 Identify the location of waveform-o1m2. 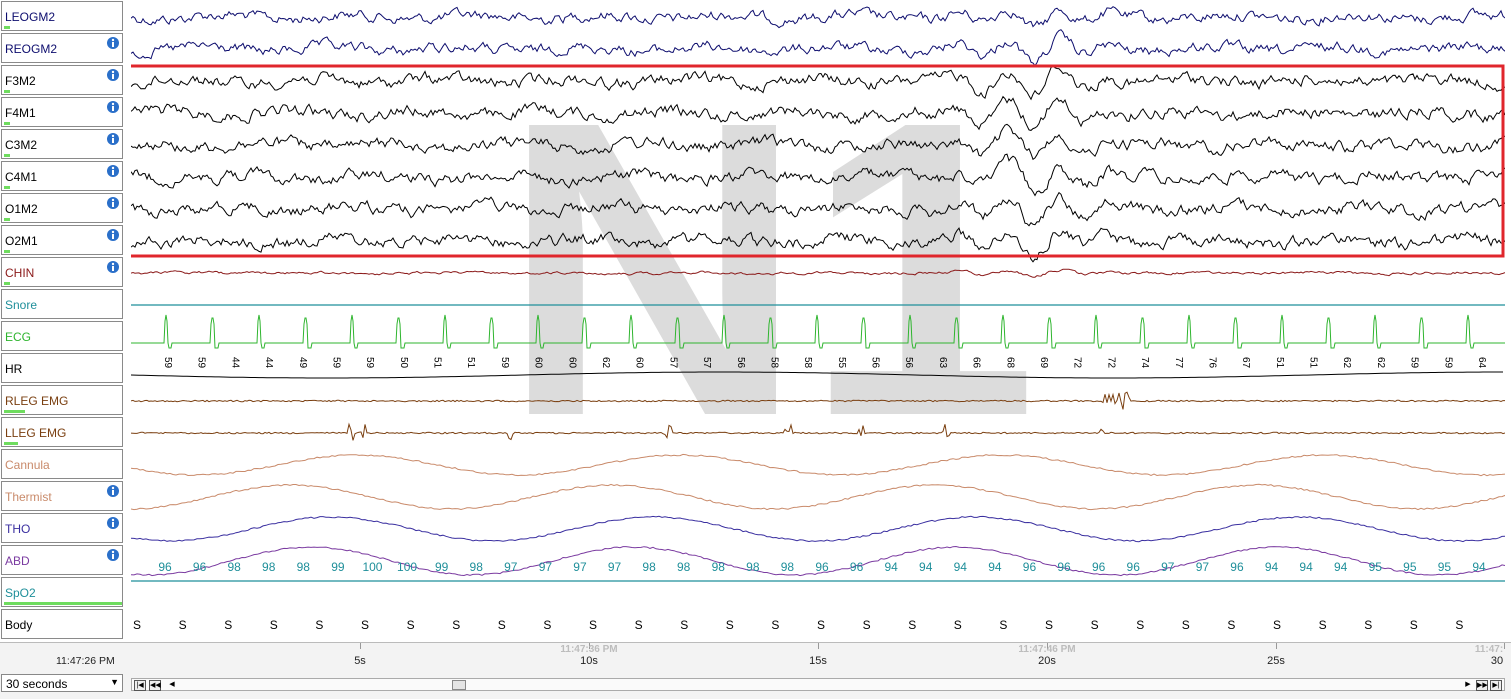
(818, 209).